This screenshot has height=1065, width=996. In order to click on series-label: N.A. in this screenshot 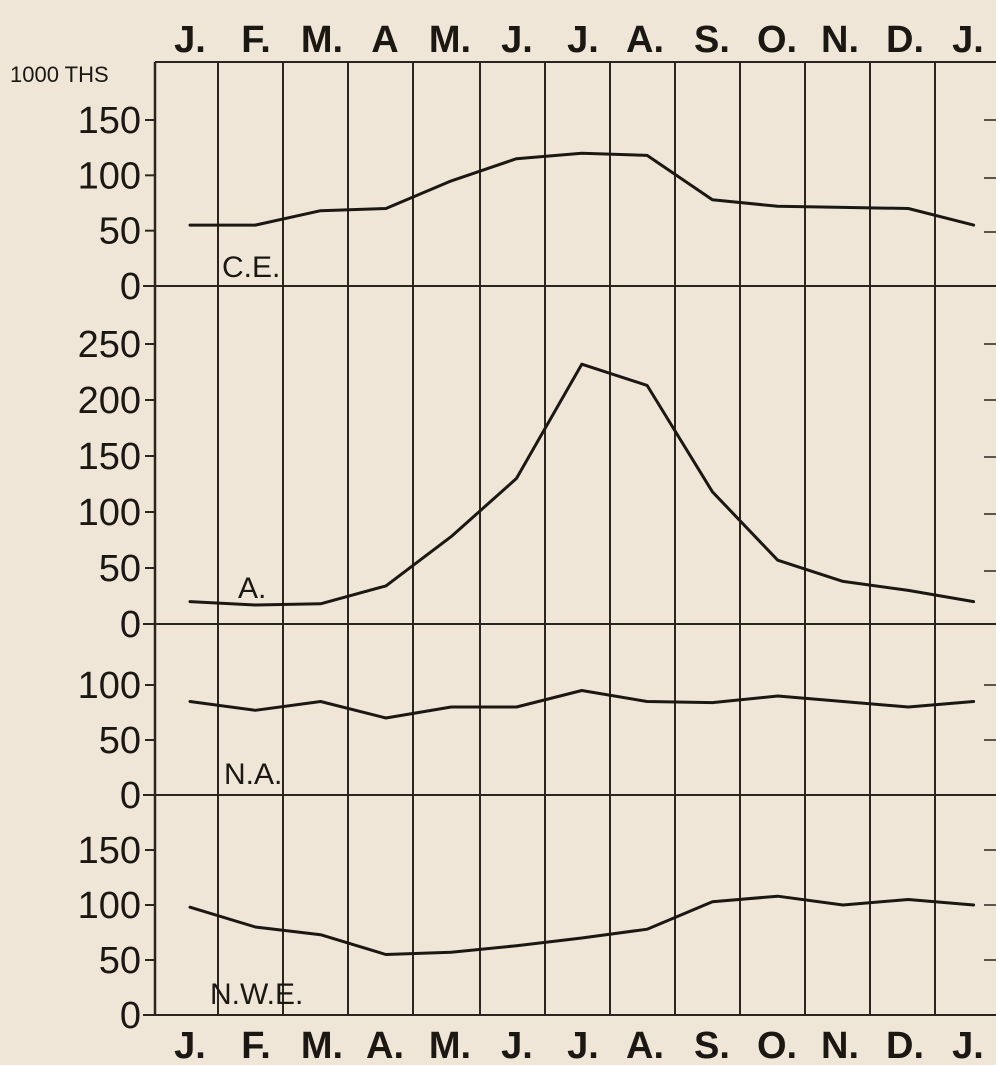, I will do `click(253, 774)`.